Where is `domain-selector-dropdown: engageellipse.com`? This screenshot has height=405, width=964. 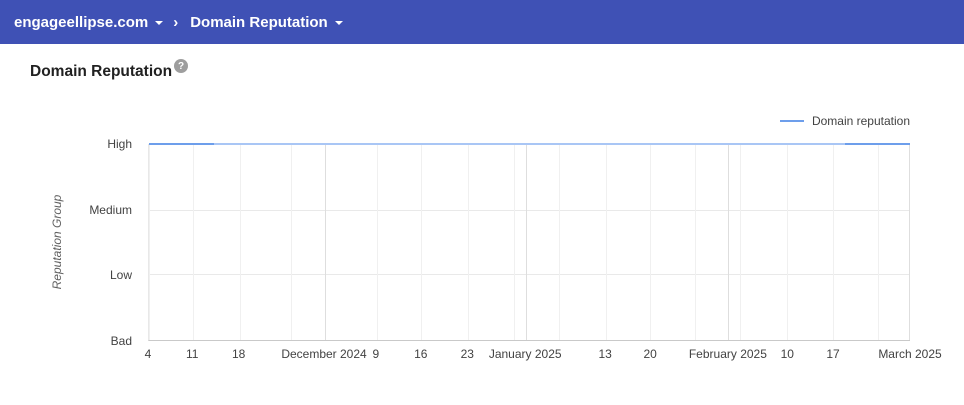
domain-selector-dropdown: engageellipse.com is located at coordinates (89, 22).